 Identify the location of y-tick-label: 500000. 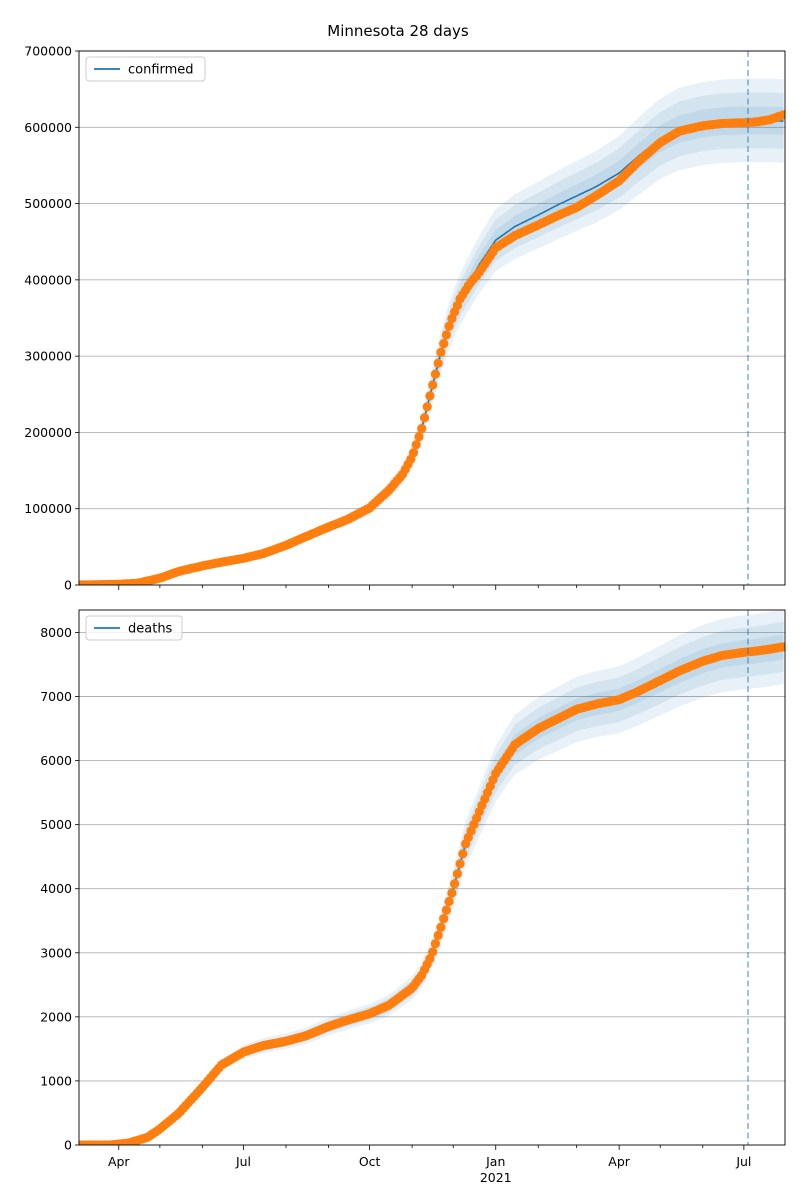
(48, 203).